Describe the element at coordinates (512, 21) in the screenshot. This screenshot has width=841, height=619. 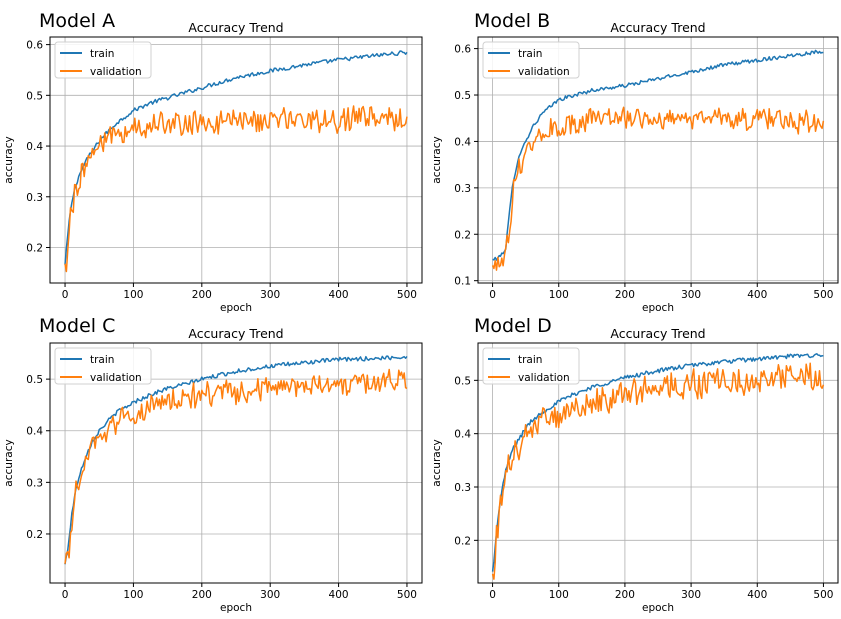
I see `panel-label: Model B` at that location.